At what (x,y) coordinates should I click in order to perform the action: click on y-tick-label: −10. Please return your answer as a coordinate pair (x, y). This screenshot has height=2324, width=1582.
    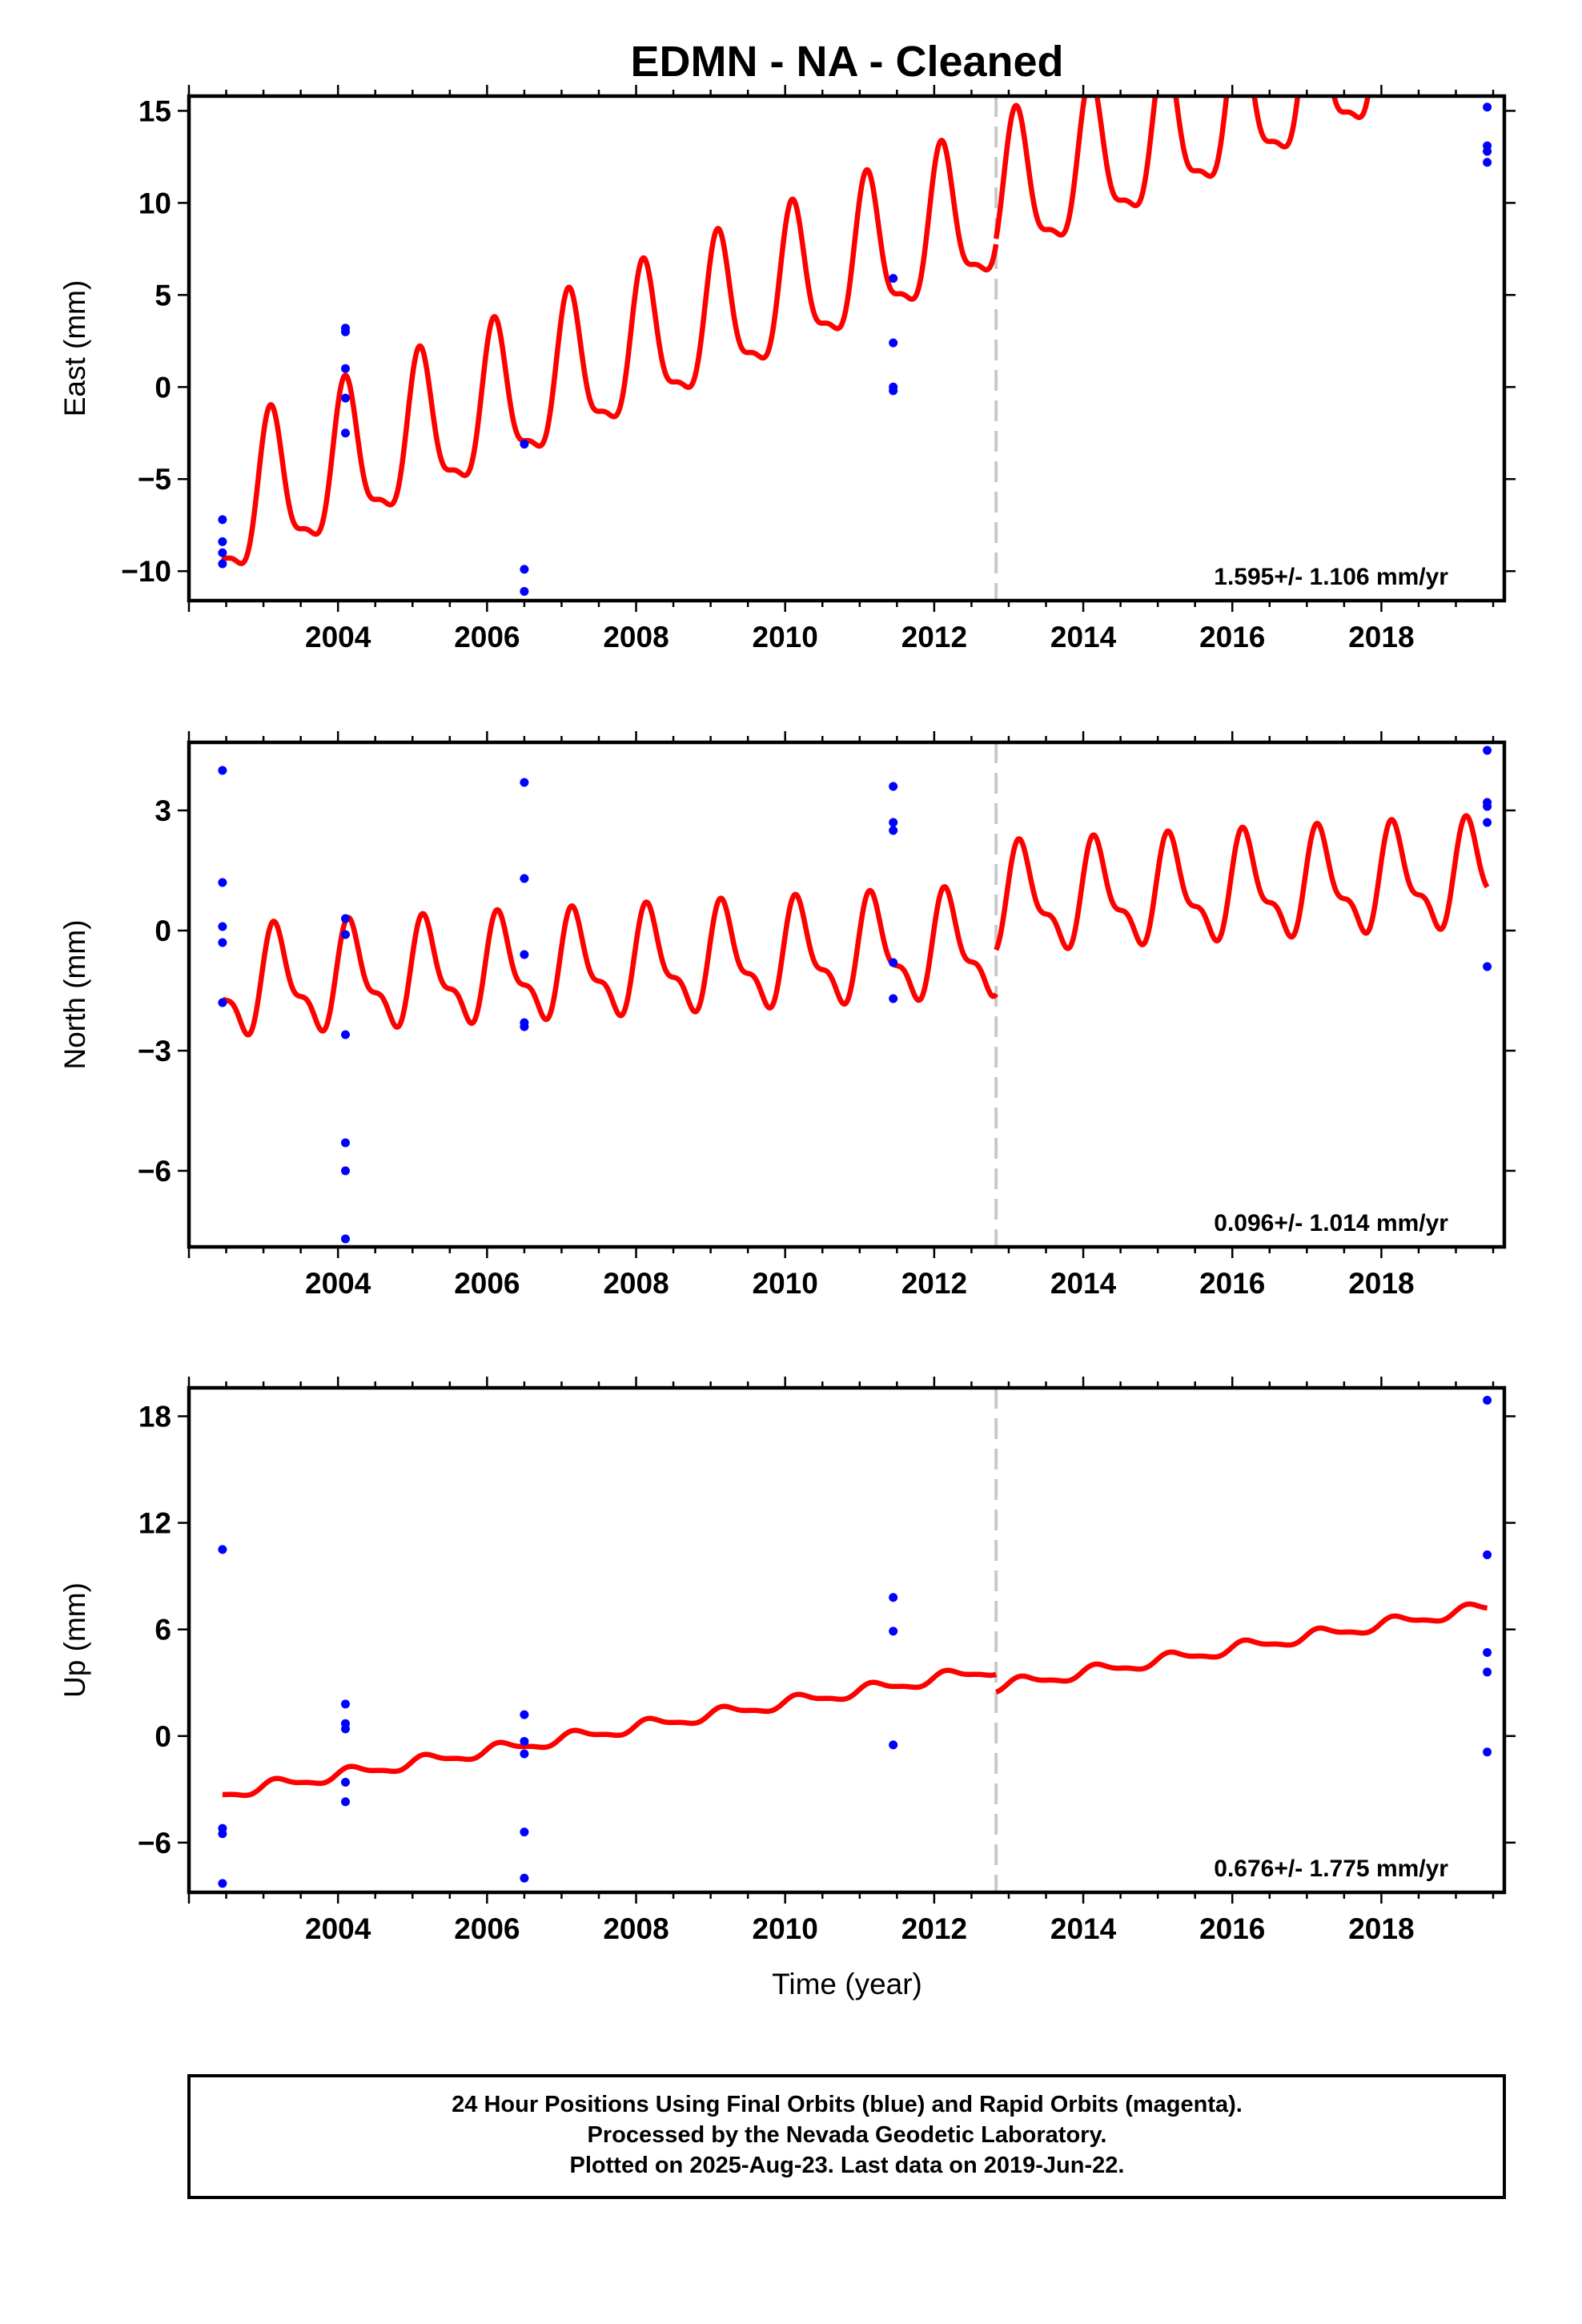
    Looking at the image, I should click on (146, 571).